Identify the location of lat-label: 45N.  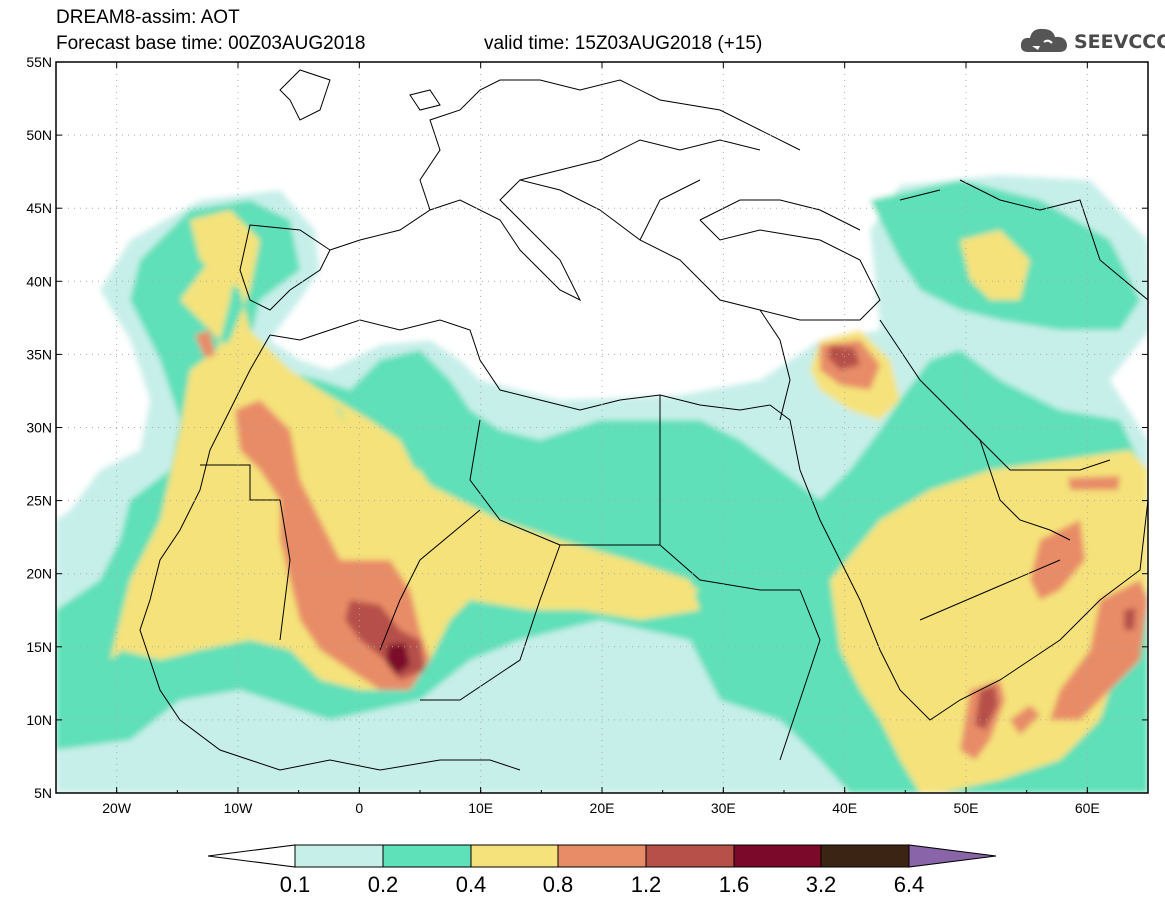
(39, 208).